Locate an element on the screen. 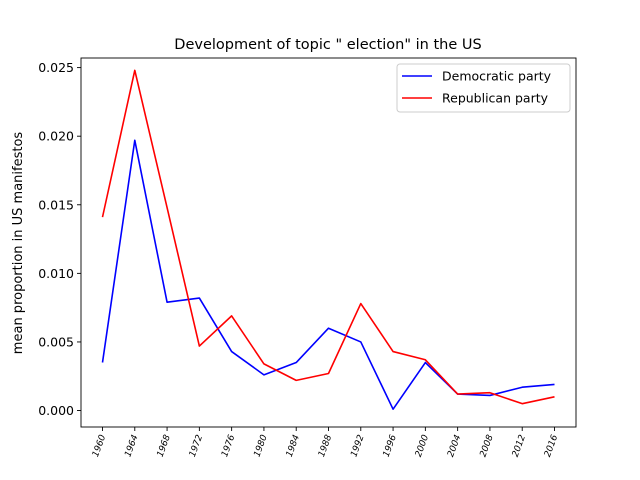 Image resolution: width=640 pixels, height=480 pixels. y-tick-label: 0.005 is located at coordinates (56, 341).